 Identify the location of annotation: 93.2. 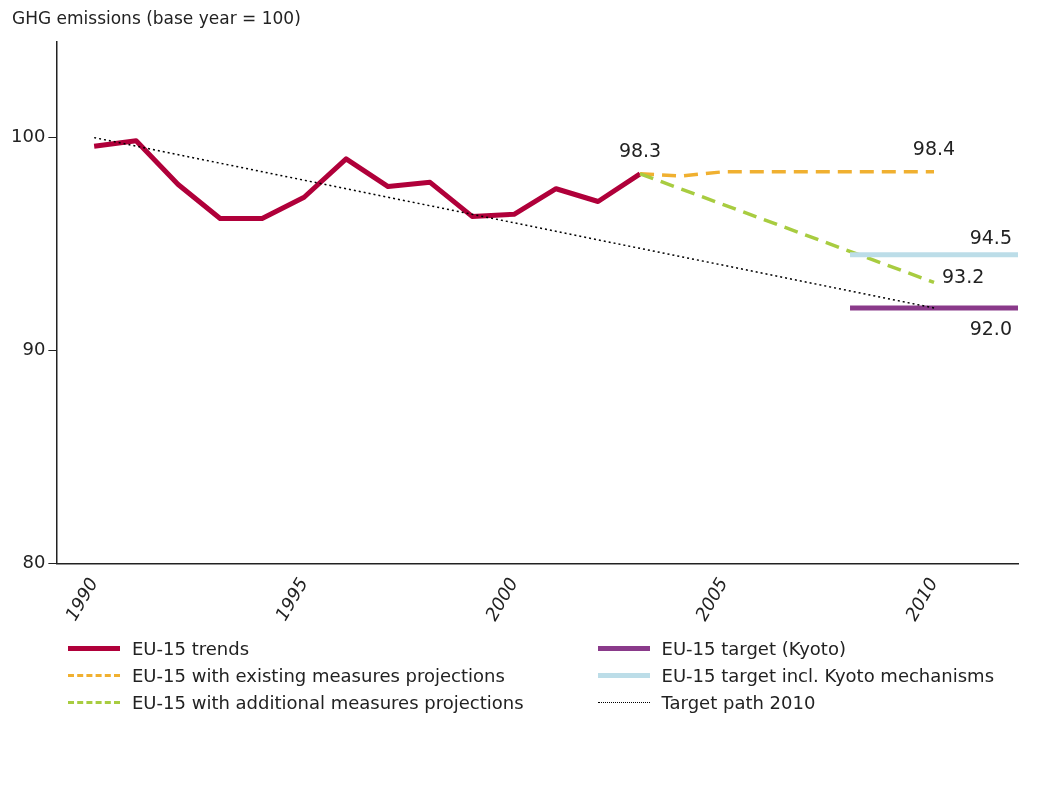
(963, 276).